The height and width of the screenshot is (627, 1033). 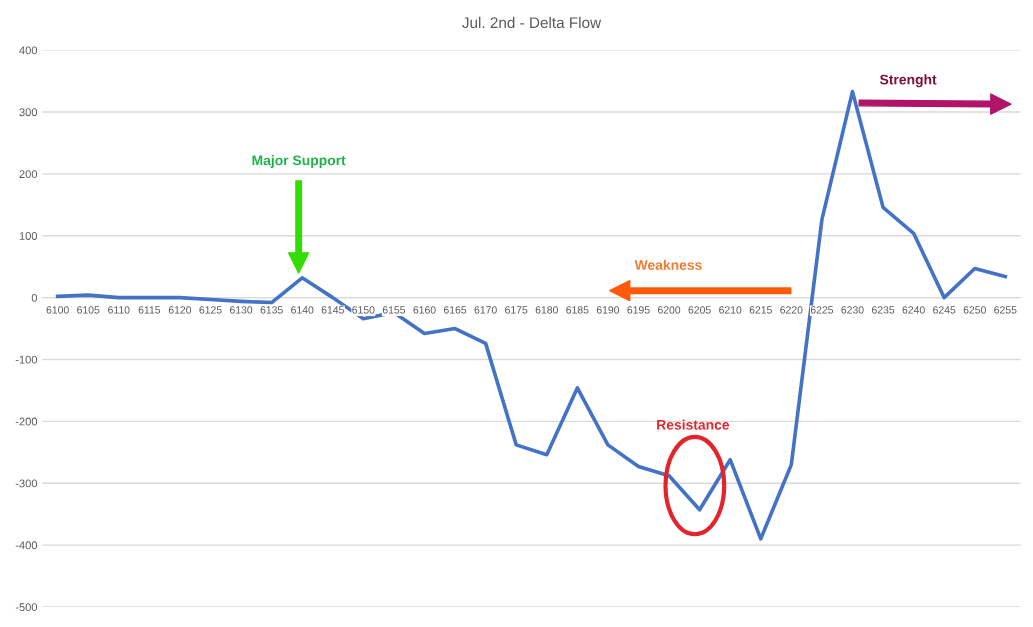 What do you see at coordinates (546, 310) in the screenshot?
I see `x-tick-label: 6180` at bounding box center [546, 310].